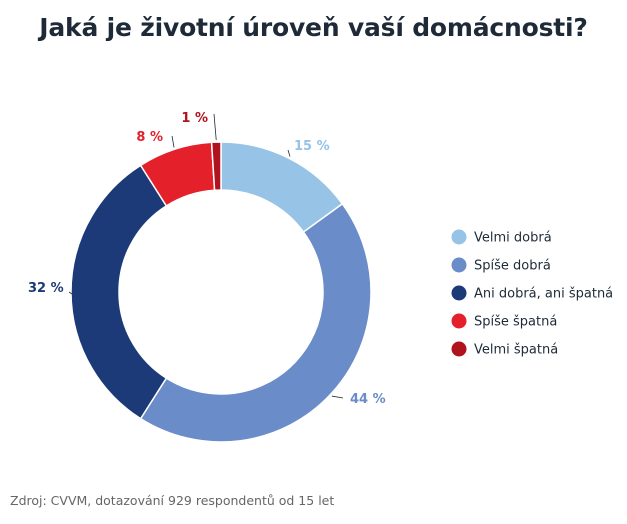 The image size is (627, 524). Describe the element at coordinates (459, 265) in the screenshot. I see `legend-swatch-spise-dobra` at that location.